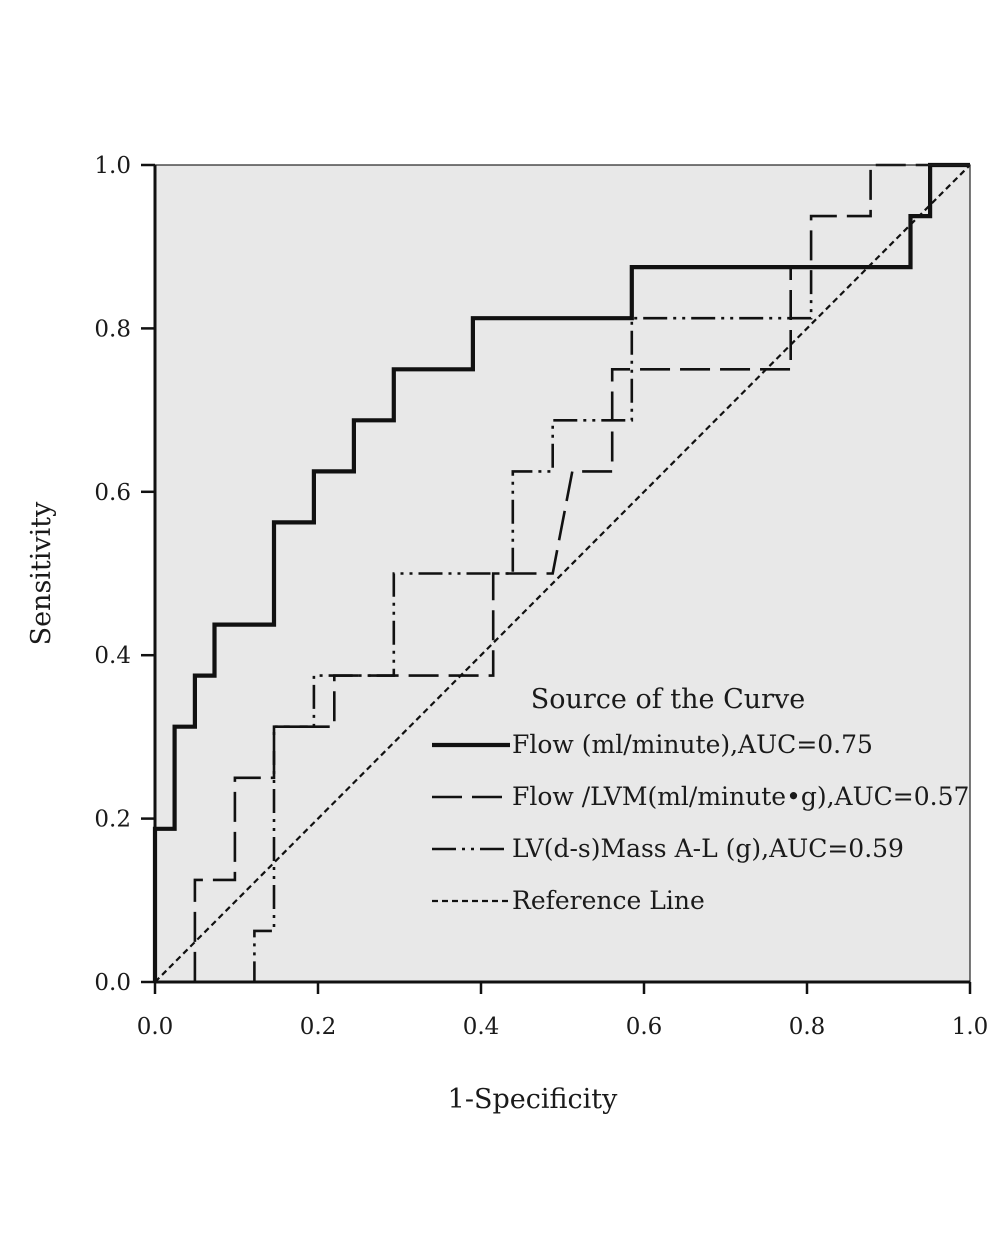  I want to click on x-tick-label: 0.4, so click(481, 1027).